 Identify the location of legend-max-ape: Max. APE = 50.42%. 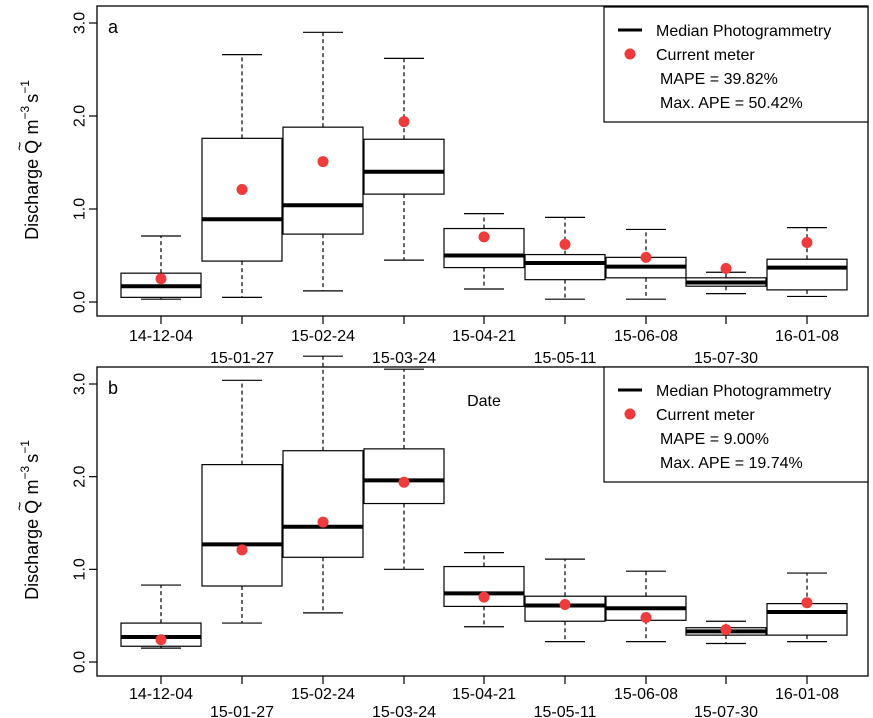
(731, 103).